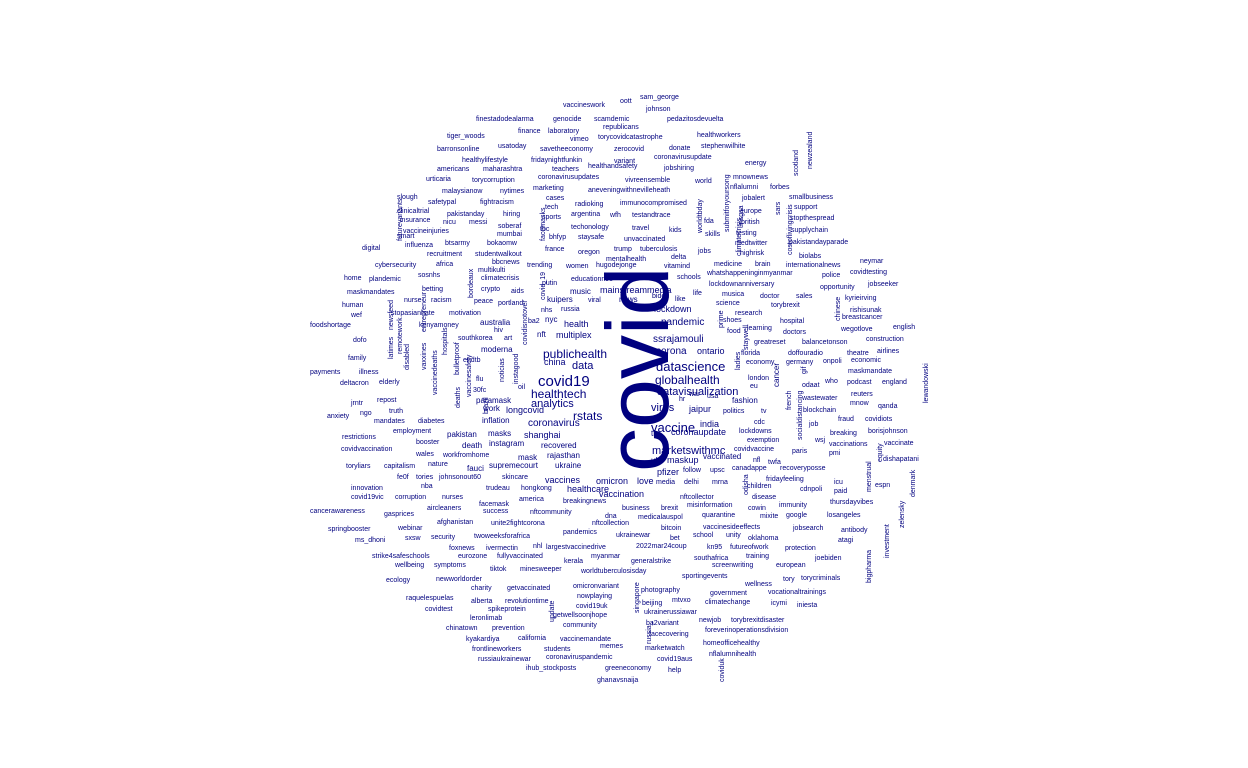  I want to click on cloud-word: nowplaying, so click(595, 596).